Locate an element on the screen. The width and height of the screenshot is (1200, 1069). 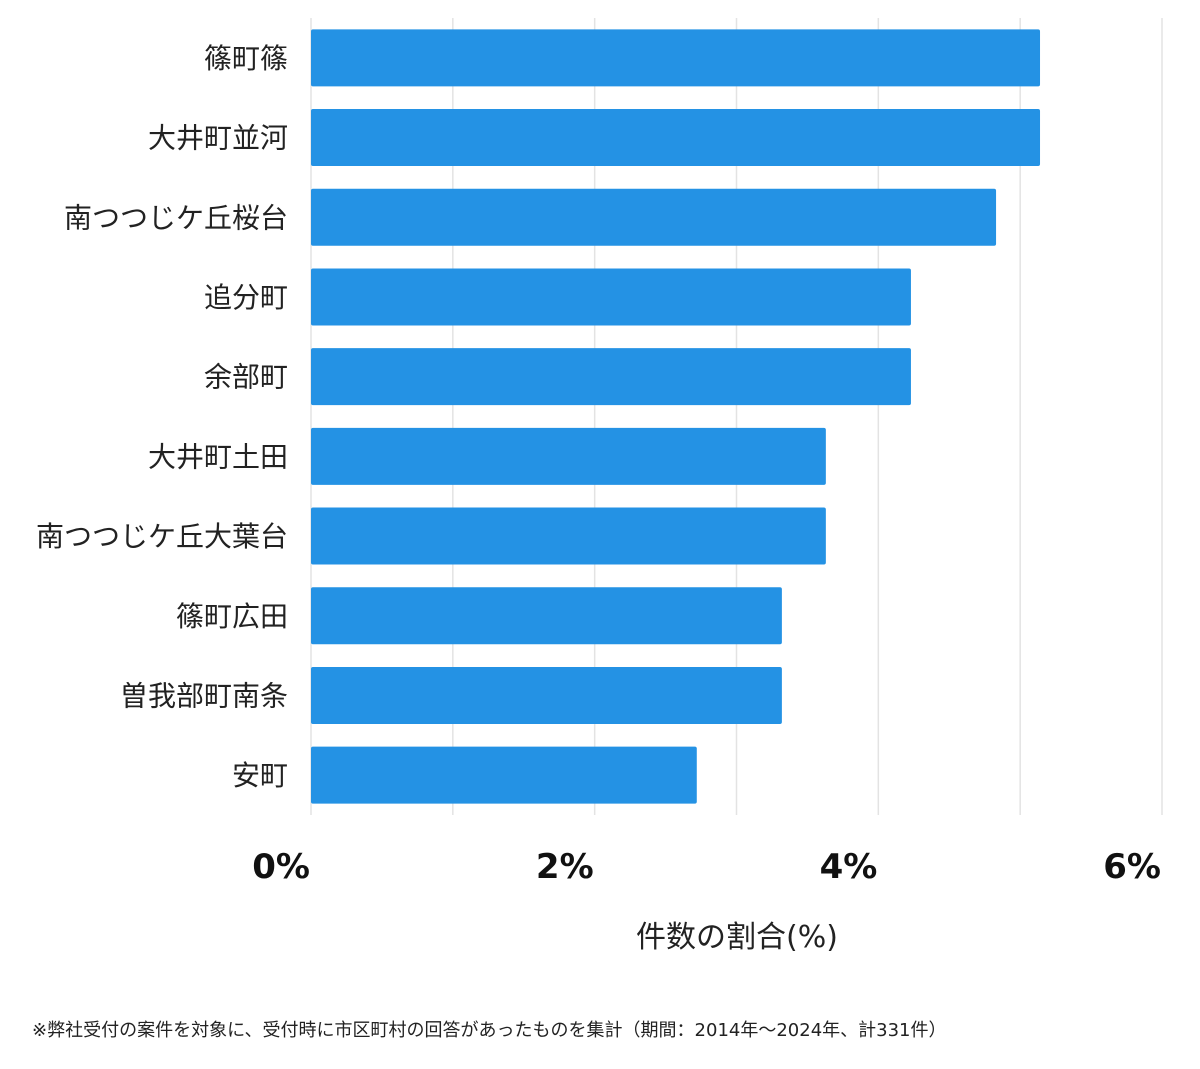
y-axis-label: 曽我部町南条 is located at coordinates (204, 695).